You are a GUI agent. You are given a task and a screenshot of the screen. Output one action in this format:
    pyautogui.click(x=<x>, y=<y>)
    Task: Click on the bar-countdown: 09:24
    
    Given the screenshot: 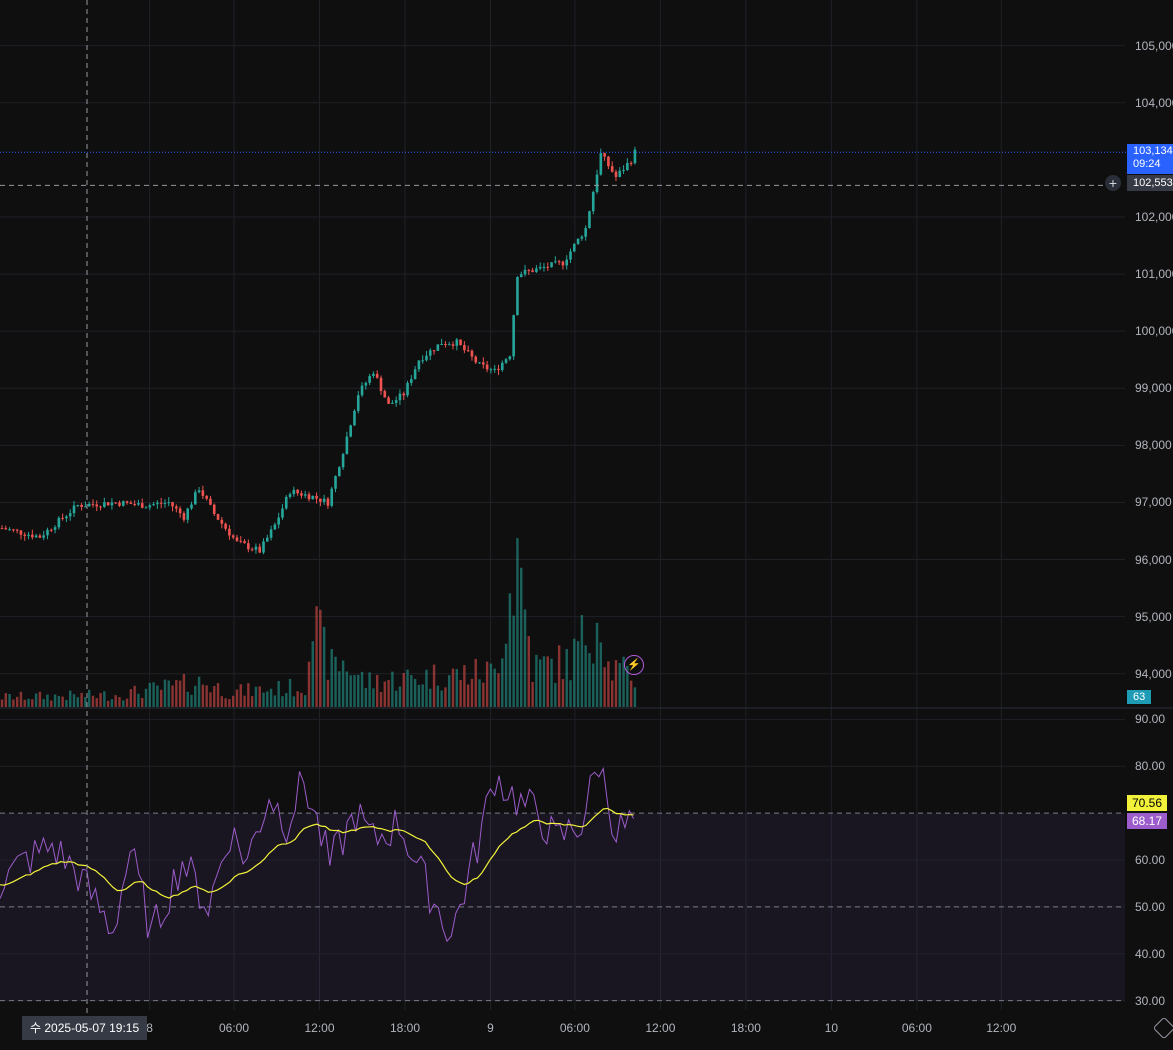 What is the action you would take?
    pyautogui.click(x=1147, y=164)
    